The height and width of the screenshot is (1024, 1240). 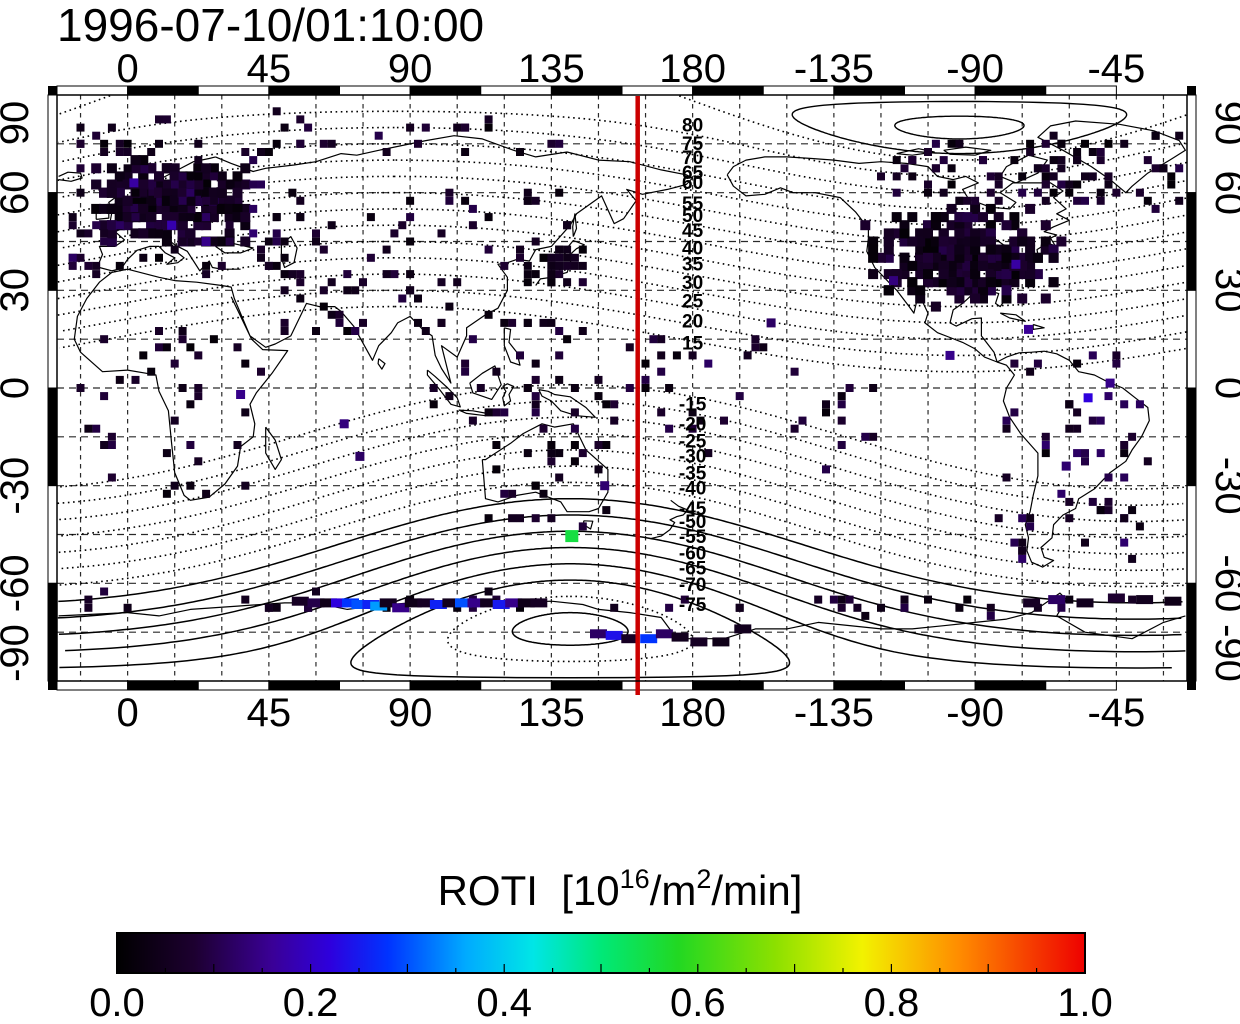 I want to click on contour-label: 50, so click(x=692, y=216).